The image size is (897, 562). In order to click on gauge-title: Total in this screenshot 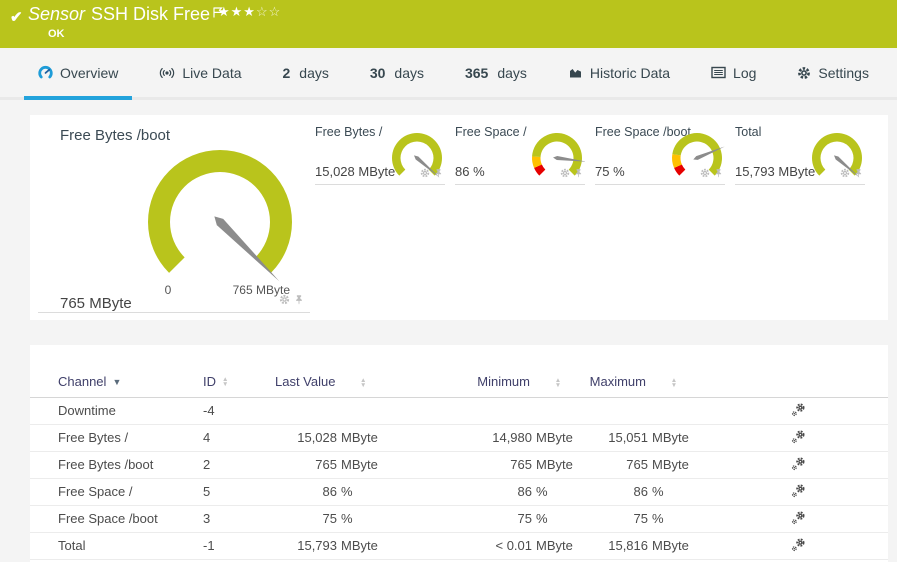, I will do `click(748, 132)`.